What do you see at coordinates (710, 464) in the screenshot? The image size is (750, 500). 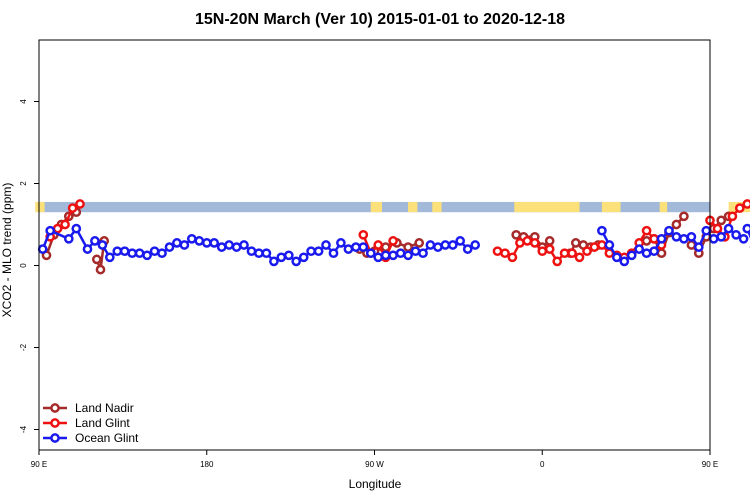 I see `x-tick-label-4: 90 E` at bounding box center [710, 464].